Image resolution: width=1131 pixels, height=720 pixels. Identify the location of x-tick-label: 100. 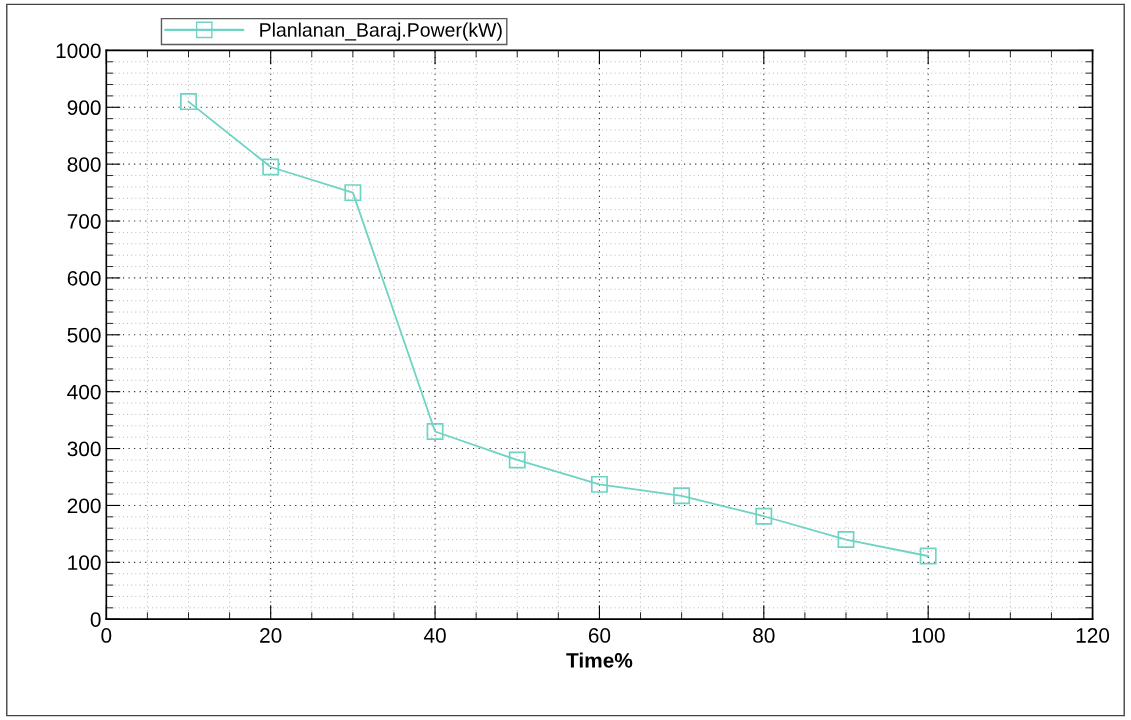
(928, 635).